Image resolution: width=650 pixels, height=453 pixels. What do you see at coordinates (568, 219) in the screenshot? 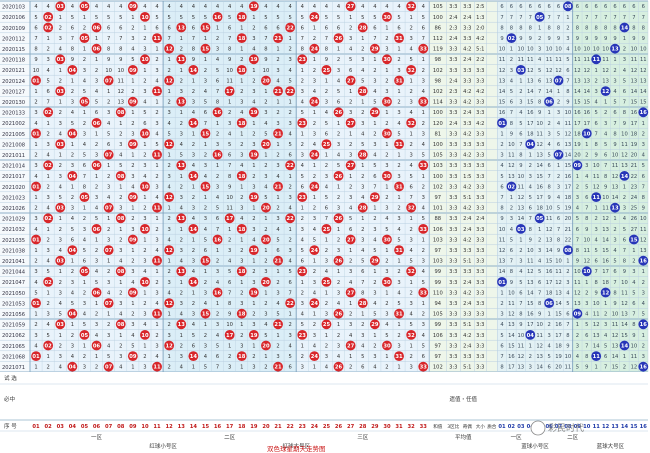
I see `blue-miss-count: 20` at bounding box center [568, 219].